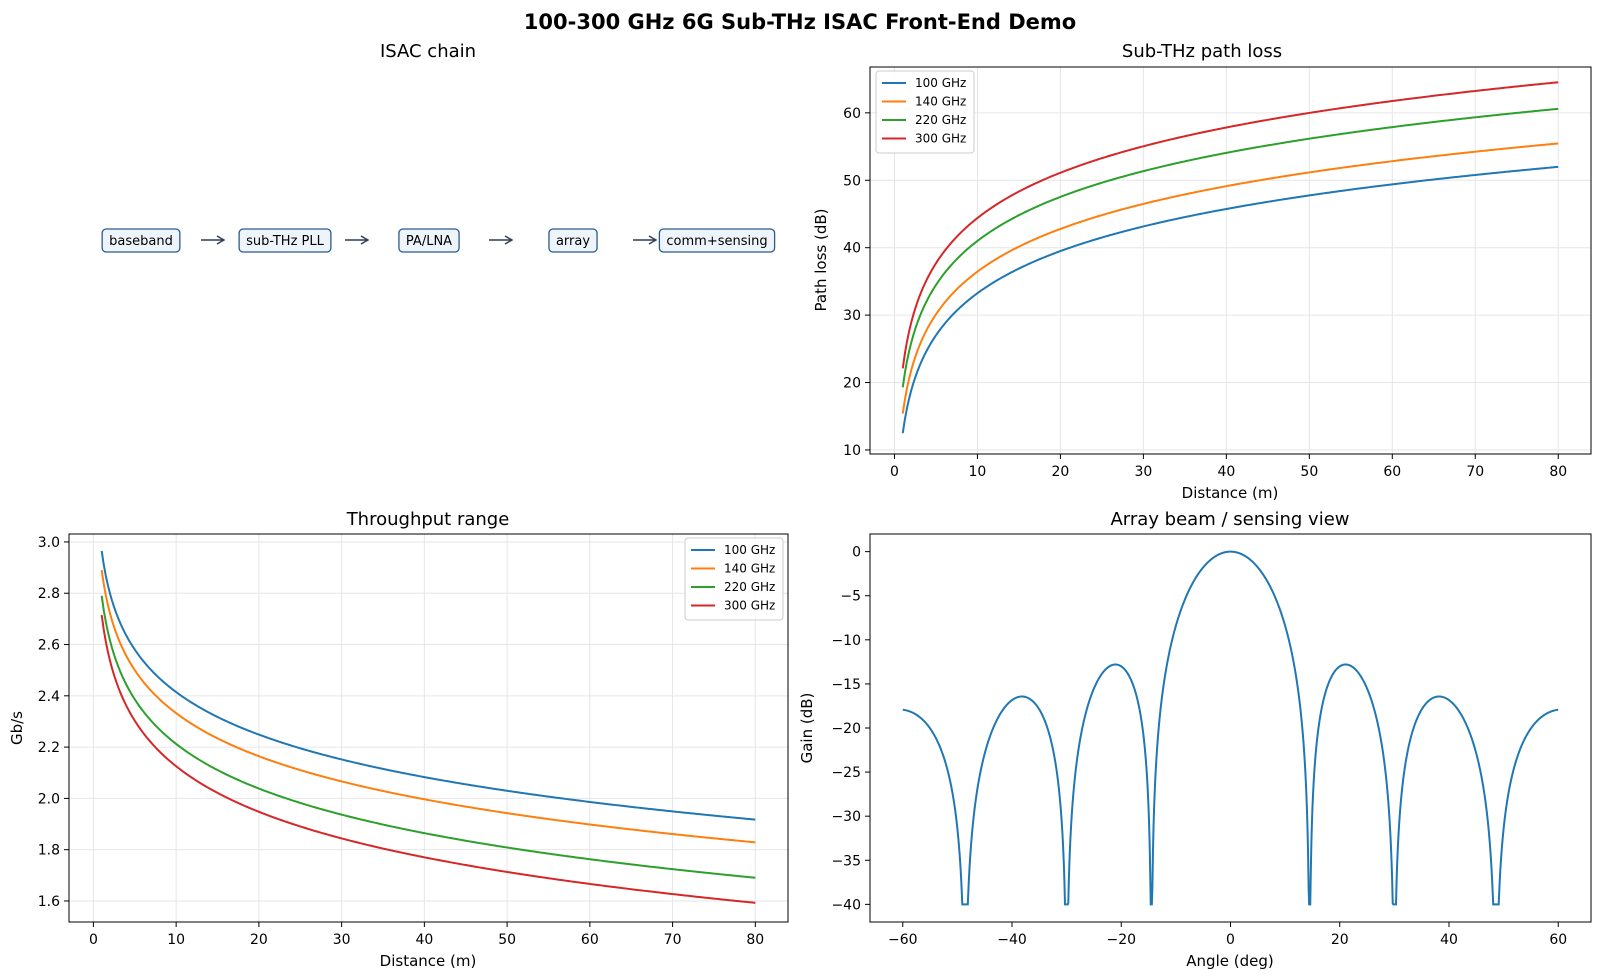 Image resolution: width=1600 pixels, height=979 pixels. I want to click on beam-ytick-label: −40, so click(846, 905).